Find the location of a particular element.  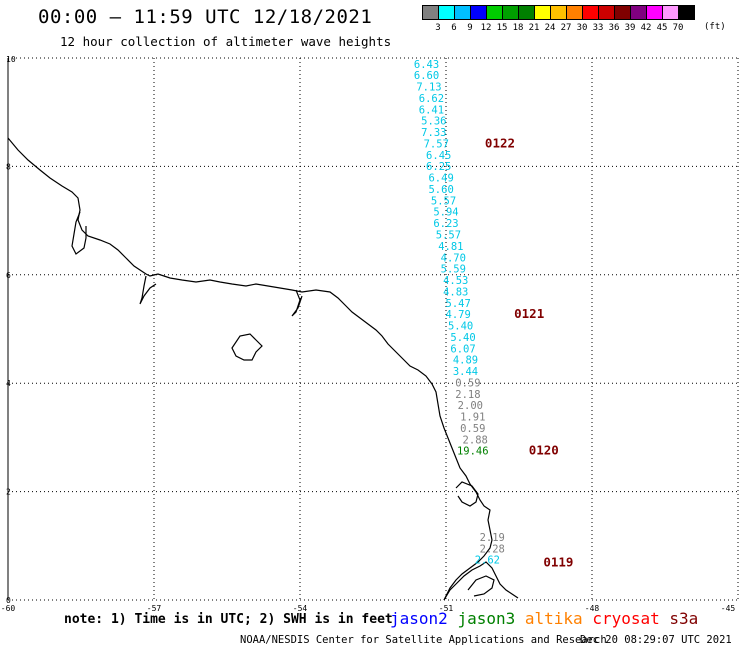

color-scale-label: 3 is located at coordinates (438, 28).